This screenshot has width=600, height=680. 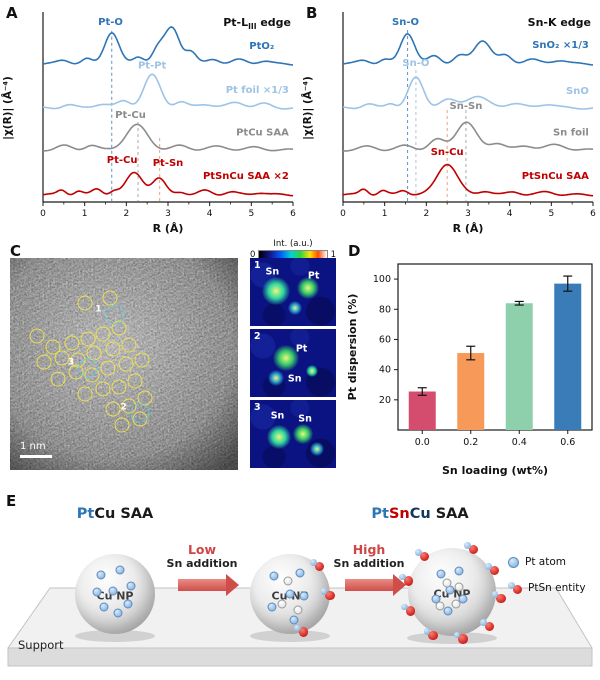 What do you see at coordinates (513, 562) in the screenshot?
I see `pt-atom-icon` at bounding box center [513, 562].